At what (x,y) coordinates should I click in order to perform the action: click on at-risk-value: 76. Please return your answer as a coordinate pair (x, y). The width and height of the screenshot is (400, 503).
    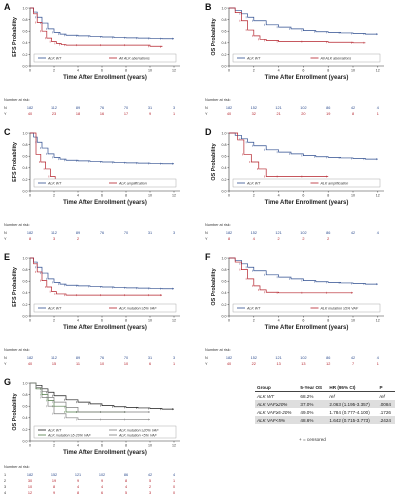
    Looking at the image, I should click on (102, 233).